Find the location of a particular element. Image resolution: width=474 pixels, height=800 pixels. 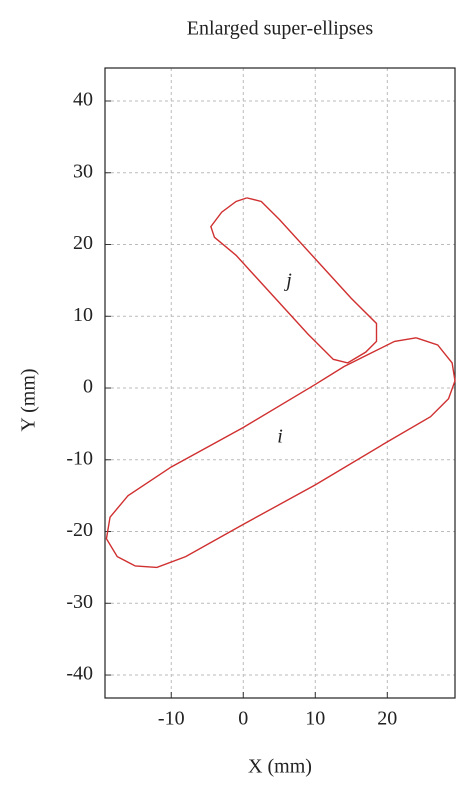

y-tick-label: 10 is located at coordinates (83, 315).